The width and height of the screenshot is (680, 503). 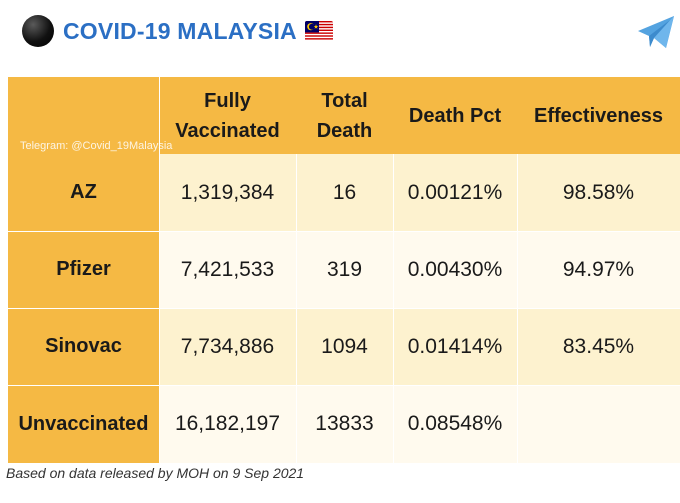 I want to click on cell-fully-vaccinated: 16,182,197, so click(x=227, y=424).